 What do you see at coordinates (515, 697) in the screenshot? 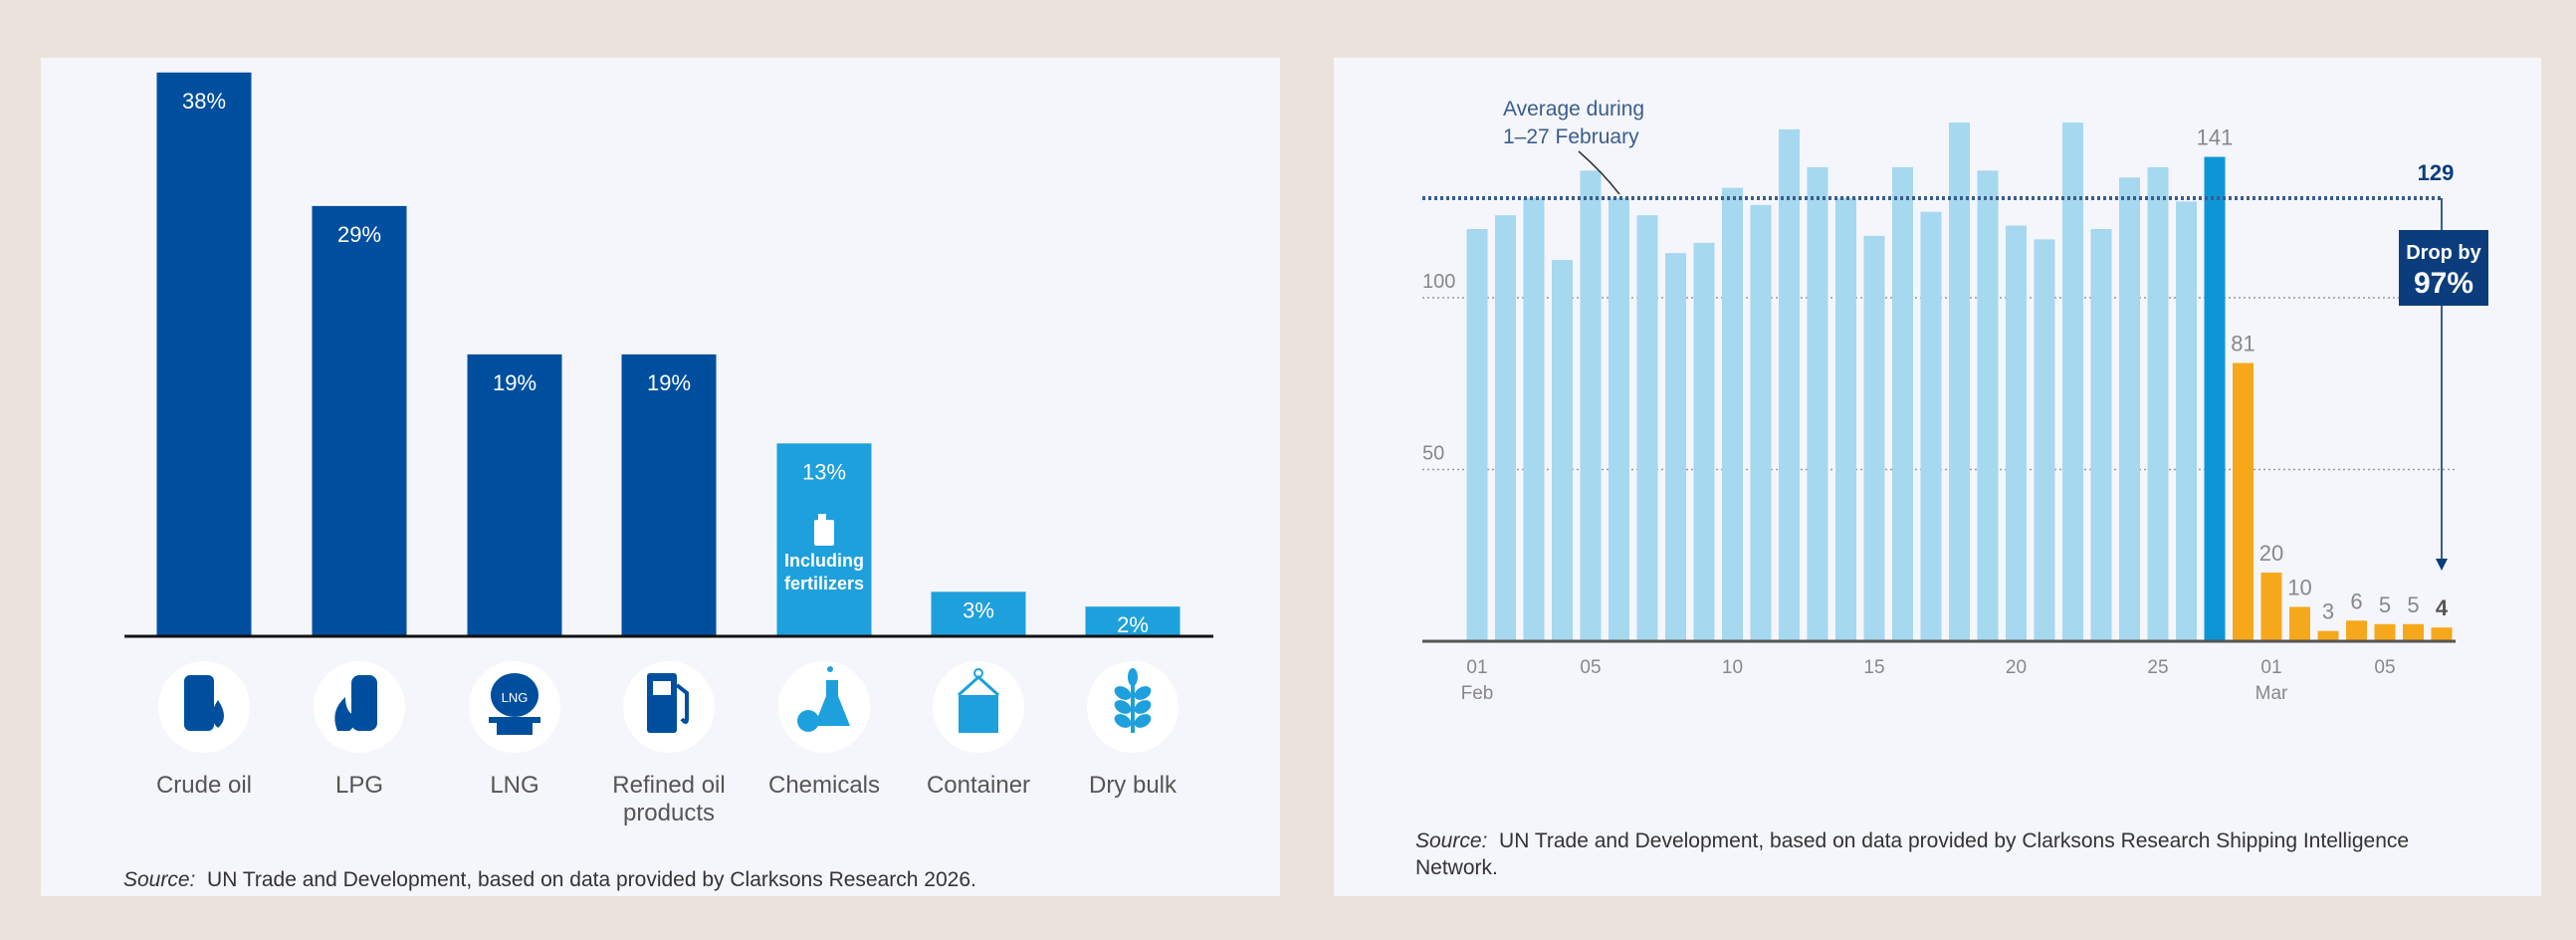
I see `lng-text: LNG` at bounding box center [515, 697].